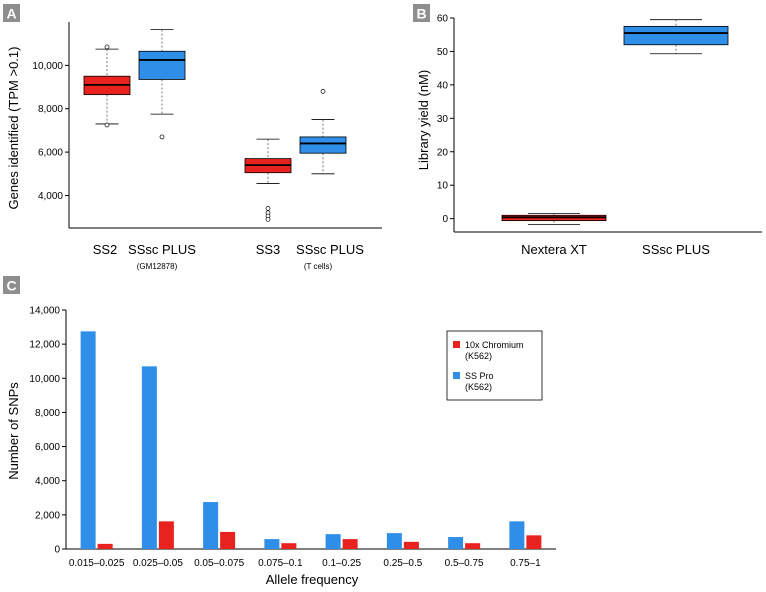  What do you see at coordinates (402, 563) in the screenshot?
I see `panel-c-xtick-label: 0.25–0.5` at bounding box center [402, 563].